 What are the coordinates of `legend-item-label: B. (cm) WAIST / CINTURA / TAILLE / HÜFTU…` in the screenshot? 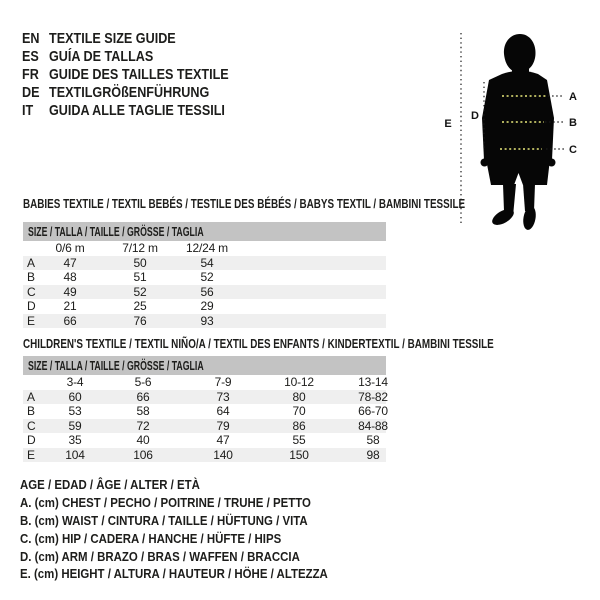 It's located at (164, 520).